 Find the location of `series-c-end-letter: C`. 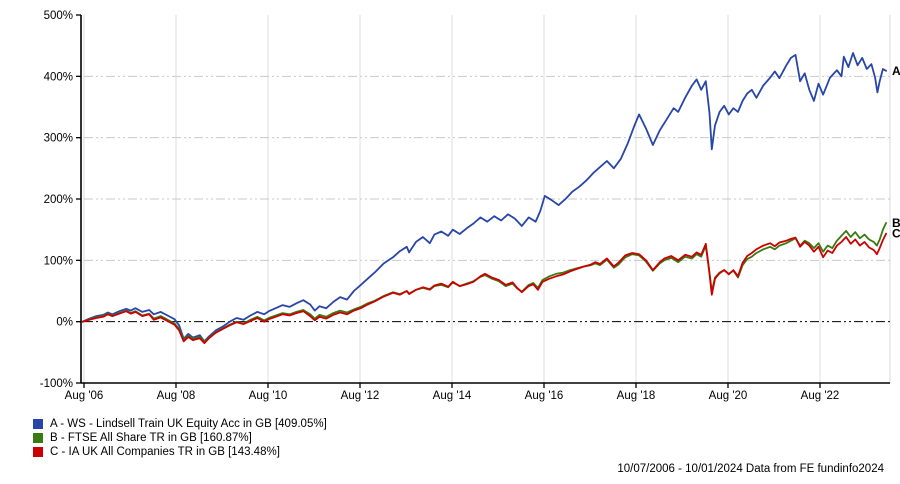

series-c-end-letter: C is located at coordinates (896, 234).